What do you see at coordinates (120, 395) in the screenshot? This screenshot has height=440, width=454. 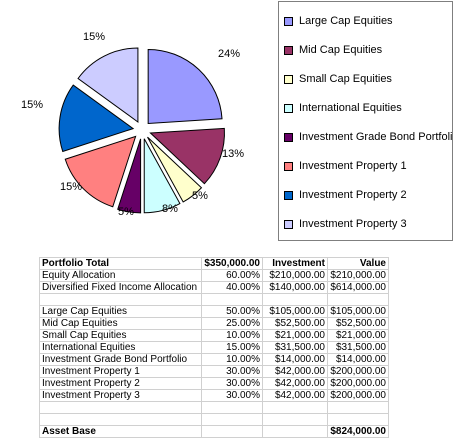 I see `table-cell: Investment Property 3` at bounding box center [120, 395].